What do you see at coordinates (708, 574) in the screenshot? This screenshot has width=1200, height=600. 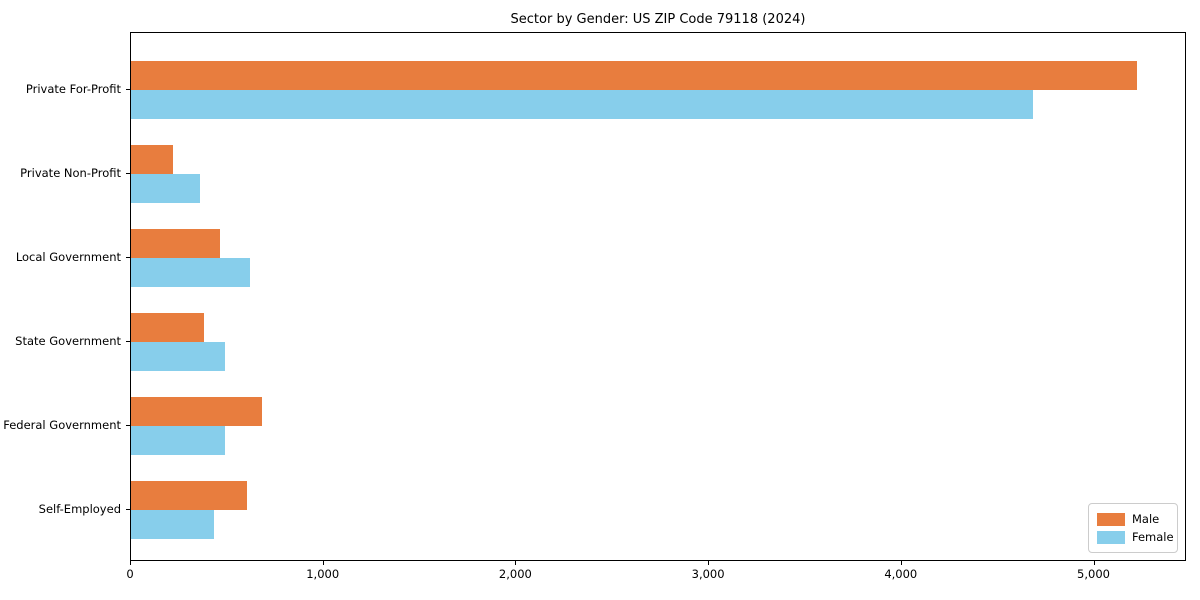 I see `xtick-label-3: 3,000` at bounding box center [708, 574].